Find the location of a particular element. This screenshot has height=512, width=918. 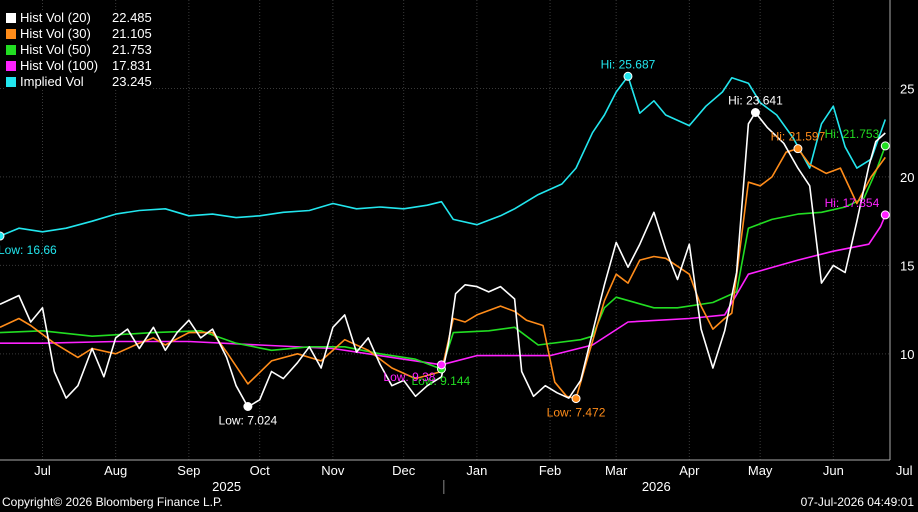

legend-item: Hist Vol (100) 17.831 is located at coordinates (79, 66).